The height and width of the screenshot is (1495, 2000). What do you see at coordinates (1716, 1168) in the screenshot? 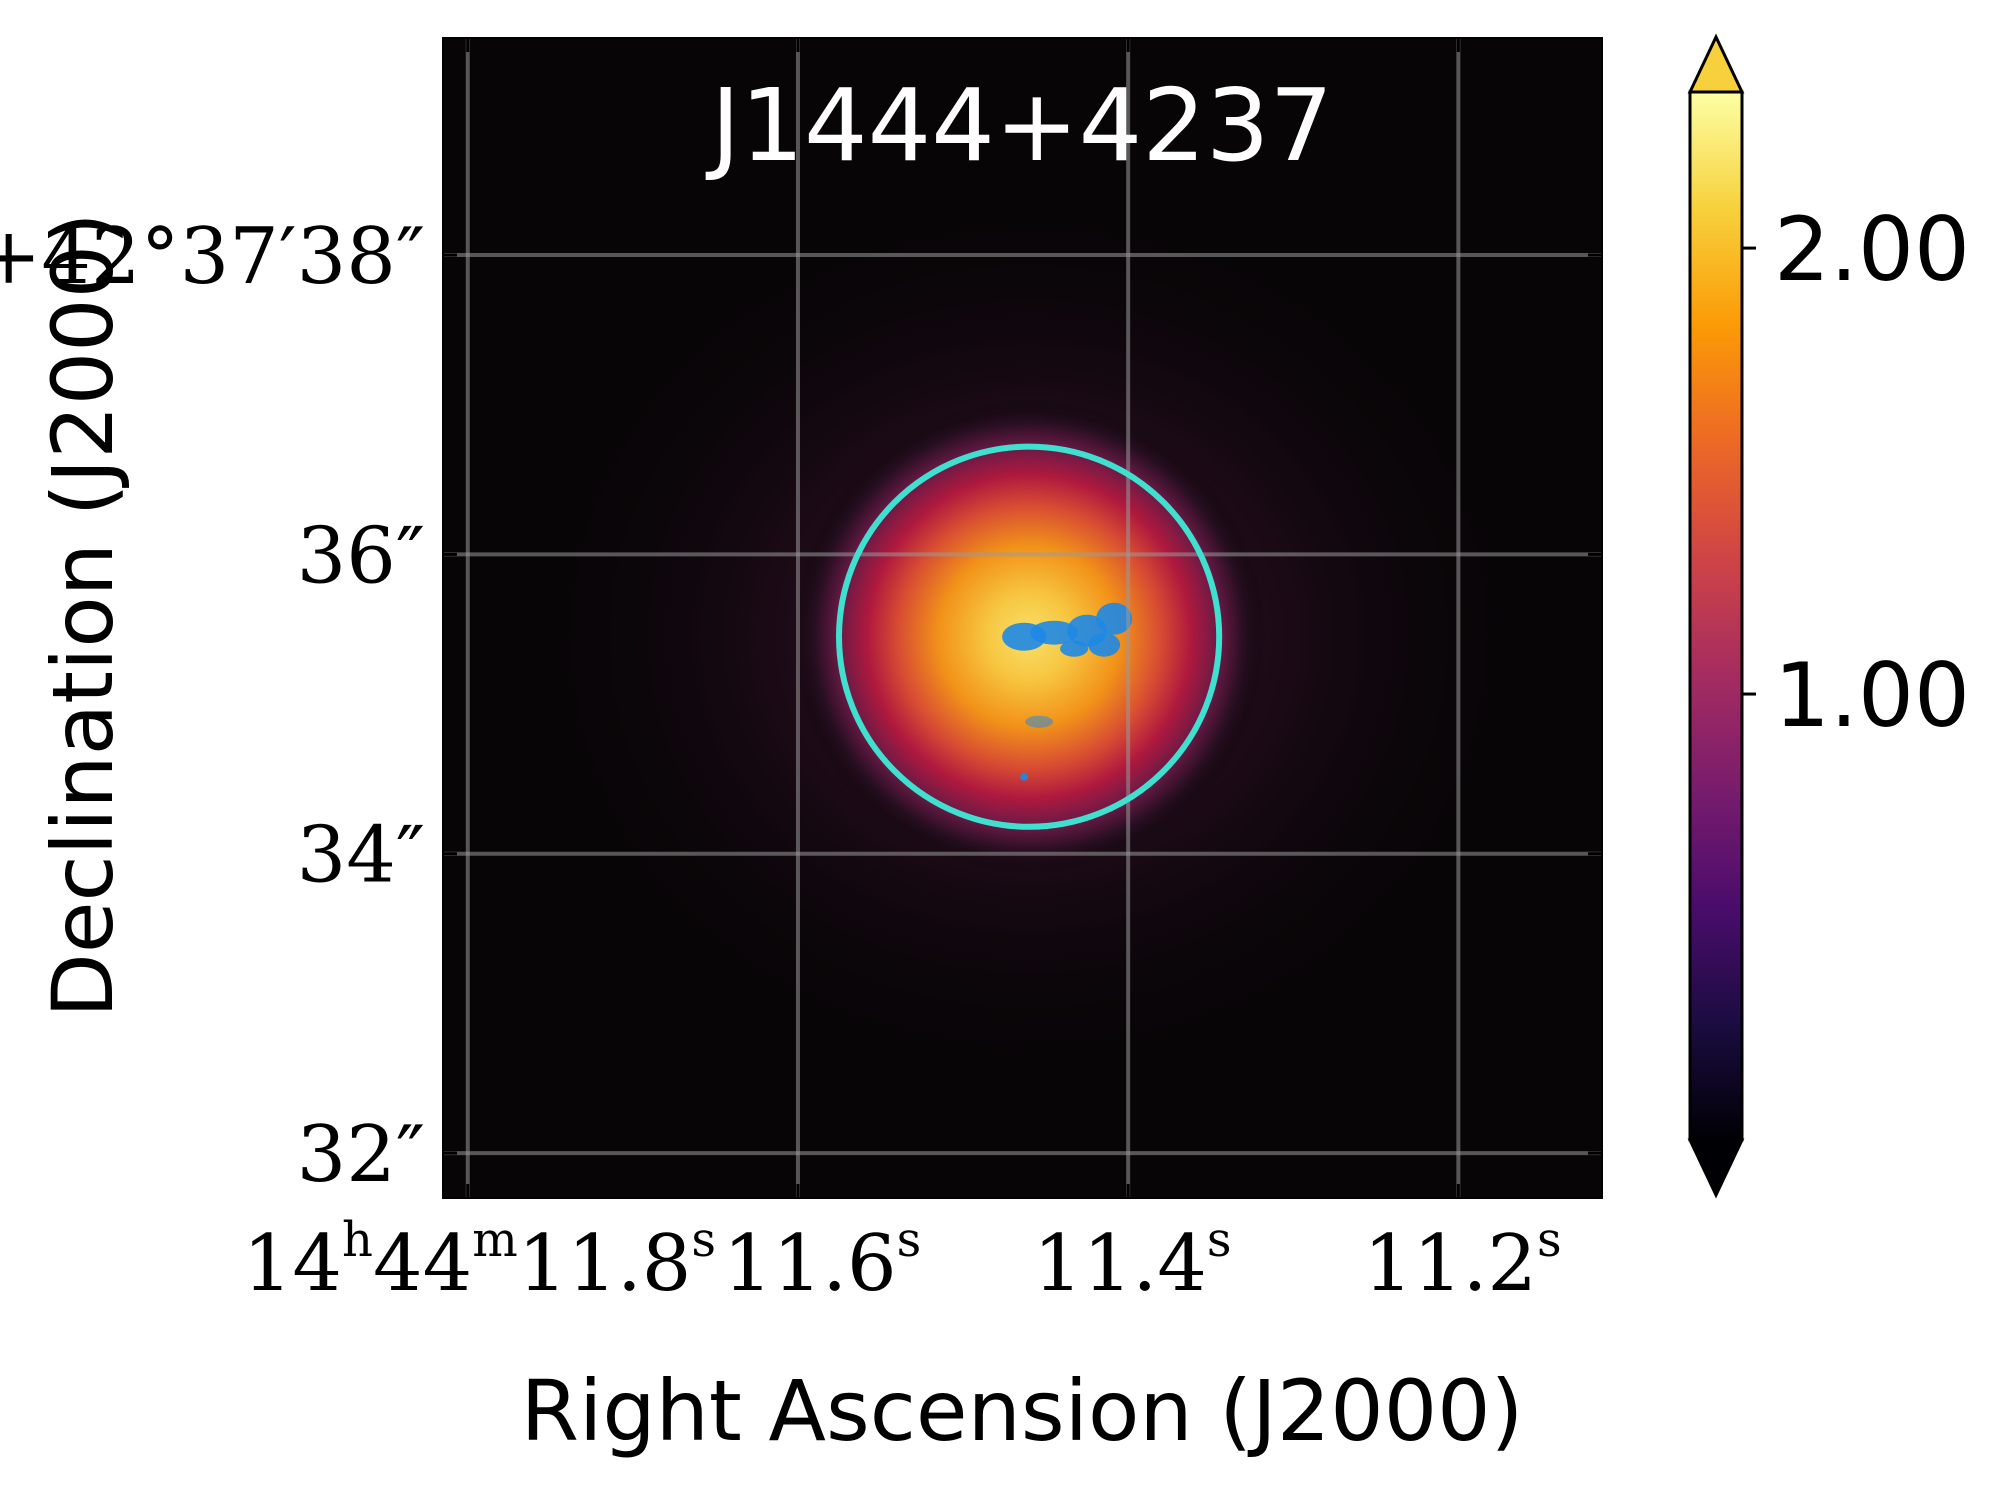
I see `colorbar-extend-bottom` at bounding box center [1716, 1168].